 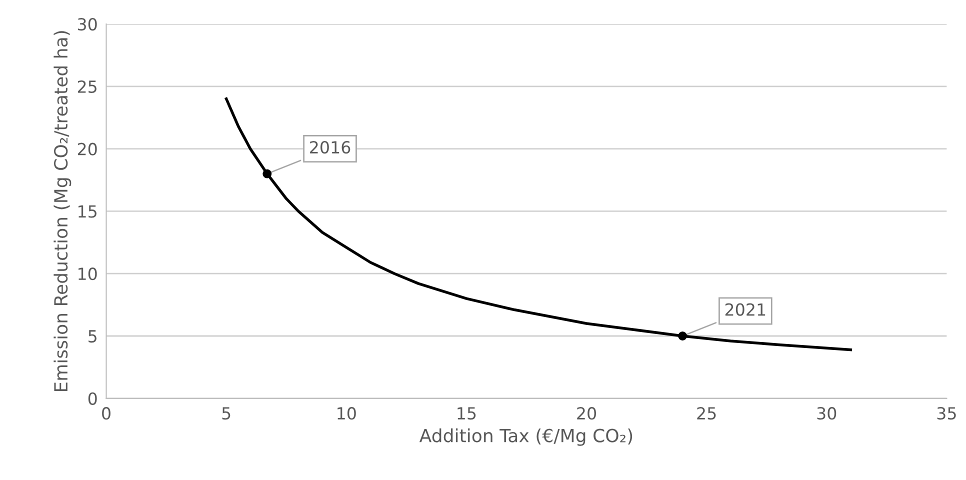 I want to click on x-tick-label: 25, so click(x=706, y=413).